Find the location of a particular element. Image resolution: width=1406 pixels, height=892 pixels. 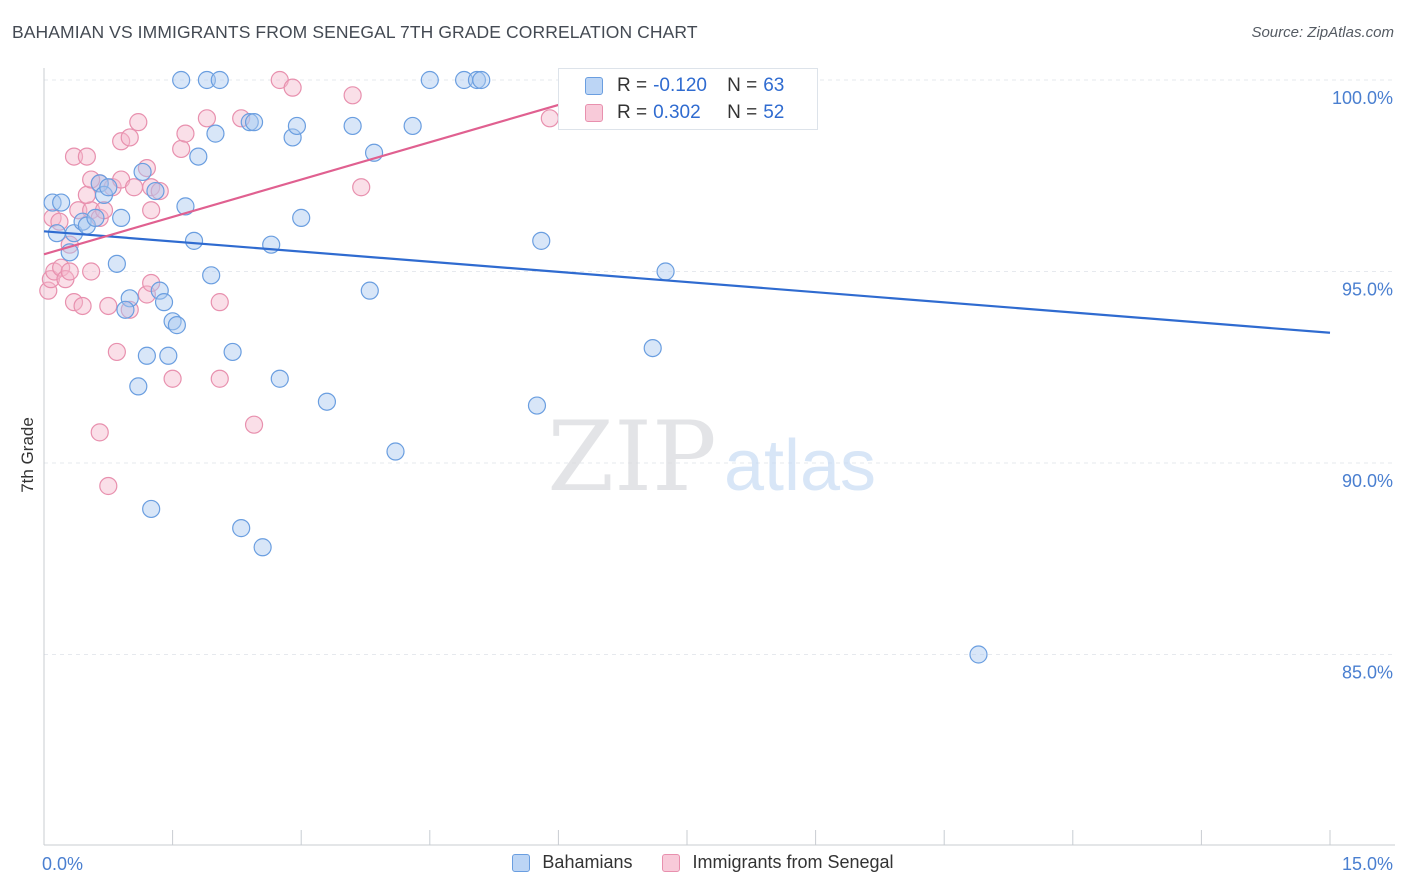

legend-swatch-pink is located at coordinates (594, 113).